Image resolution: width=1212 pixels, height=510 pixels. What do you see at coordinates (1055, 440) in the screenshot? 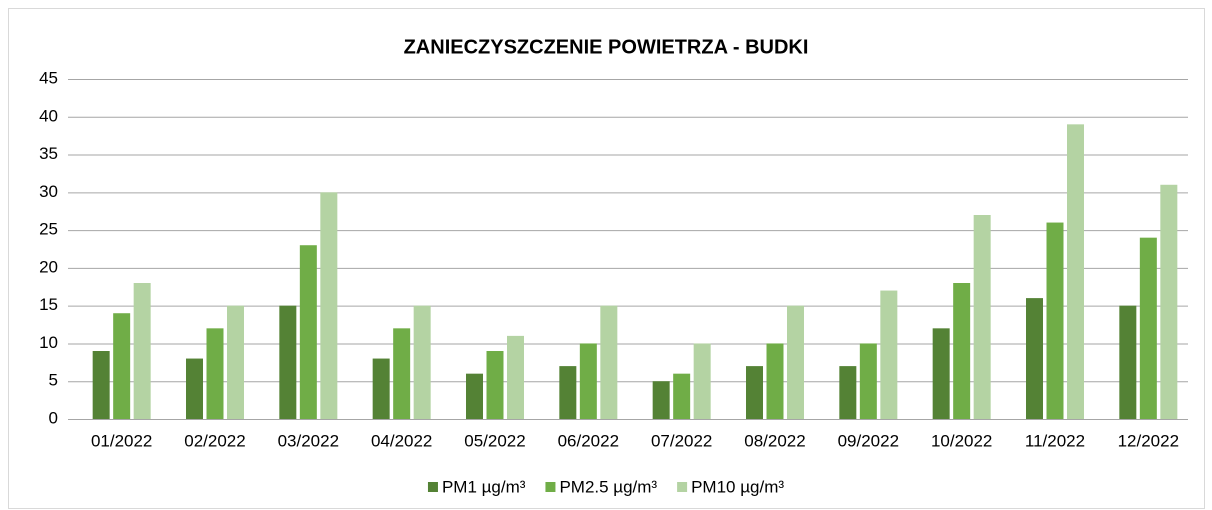
I see `x-tick-label: 11/2022` at bounding box center [1055, 440].